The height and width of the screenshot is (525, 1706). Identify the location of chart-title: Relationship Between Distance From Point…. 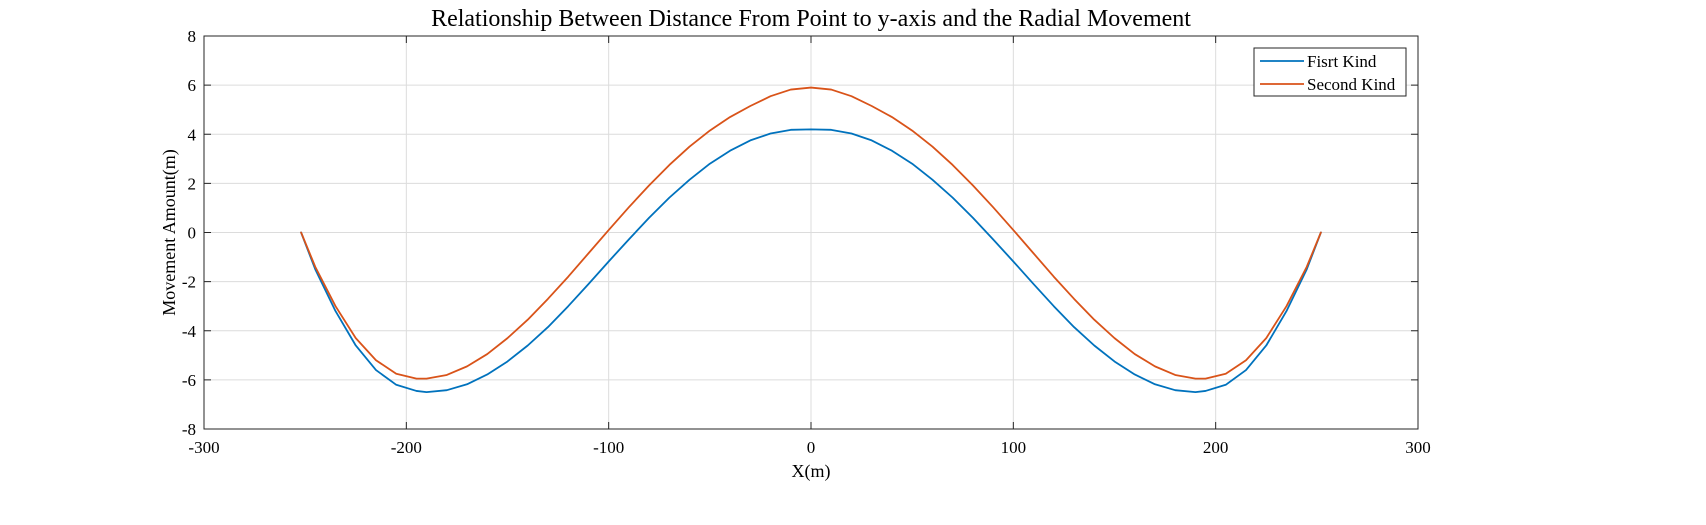
(811, 19).